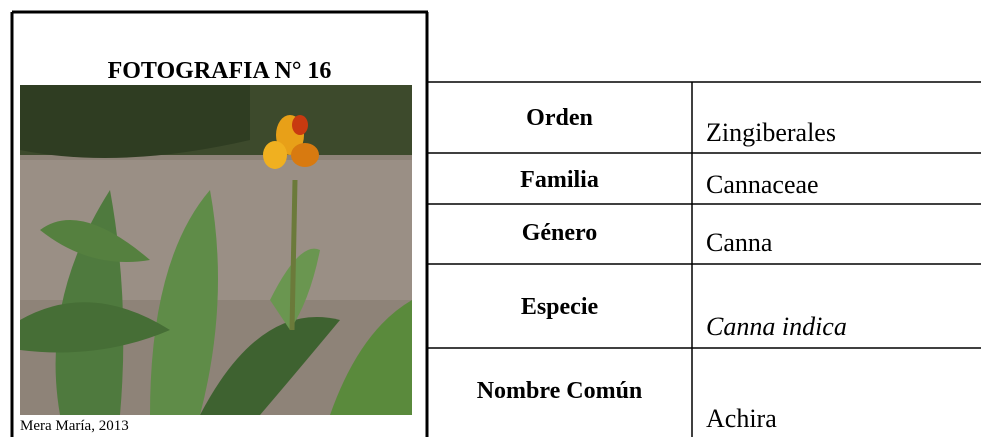 The image size is (981, 437). I want to click on row-value: Canna, so click(739, 242).